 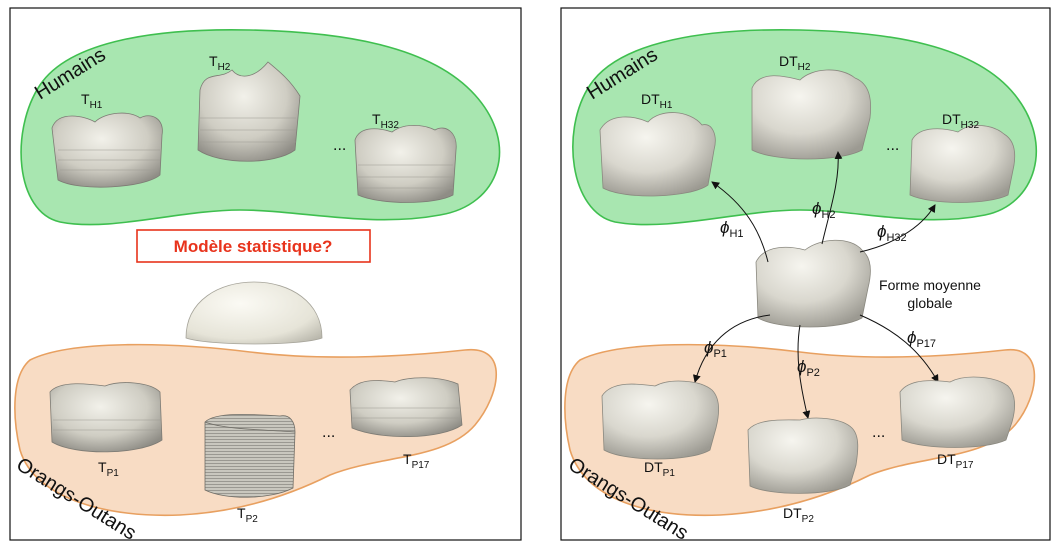 What do you see at coordinates (960, 121) in the screenshot?
I see `right-label-dth32: DTH32` at bounding box center [960, 121].